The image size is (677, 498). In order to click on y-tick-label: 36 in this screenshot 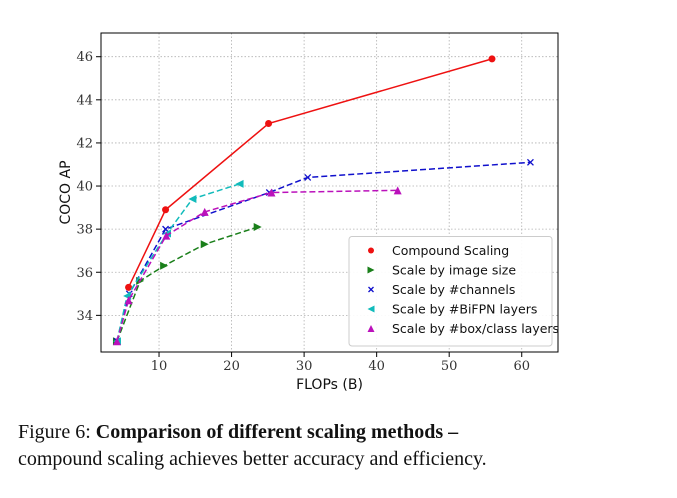, I will do `click(84, 273)`.